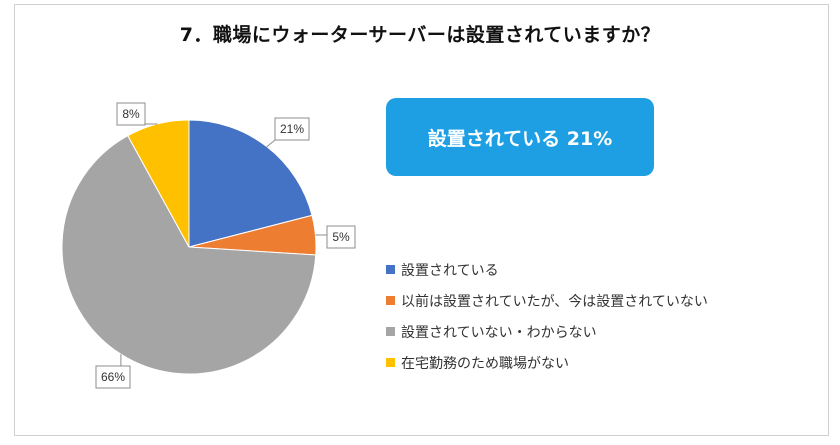 This screenshot has height=445, width=840. Describe the element at coordinates (271, 143) in the screenshot. I see `leader-line` at that location.